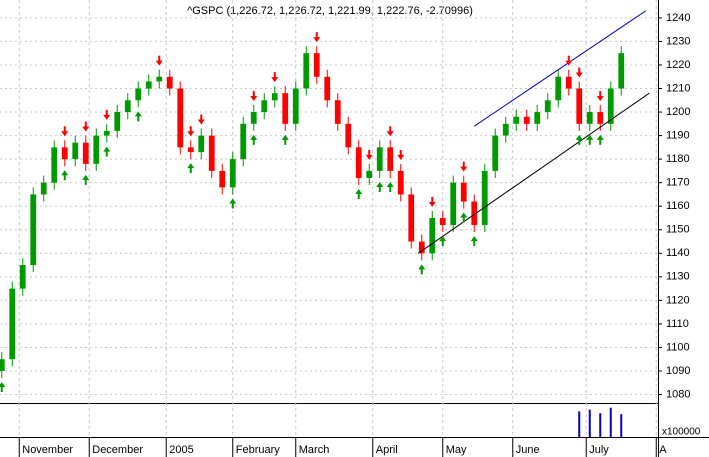  I want to click on y-tick-label: 1230, so click(678, 41).